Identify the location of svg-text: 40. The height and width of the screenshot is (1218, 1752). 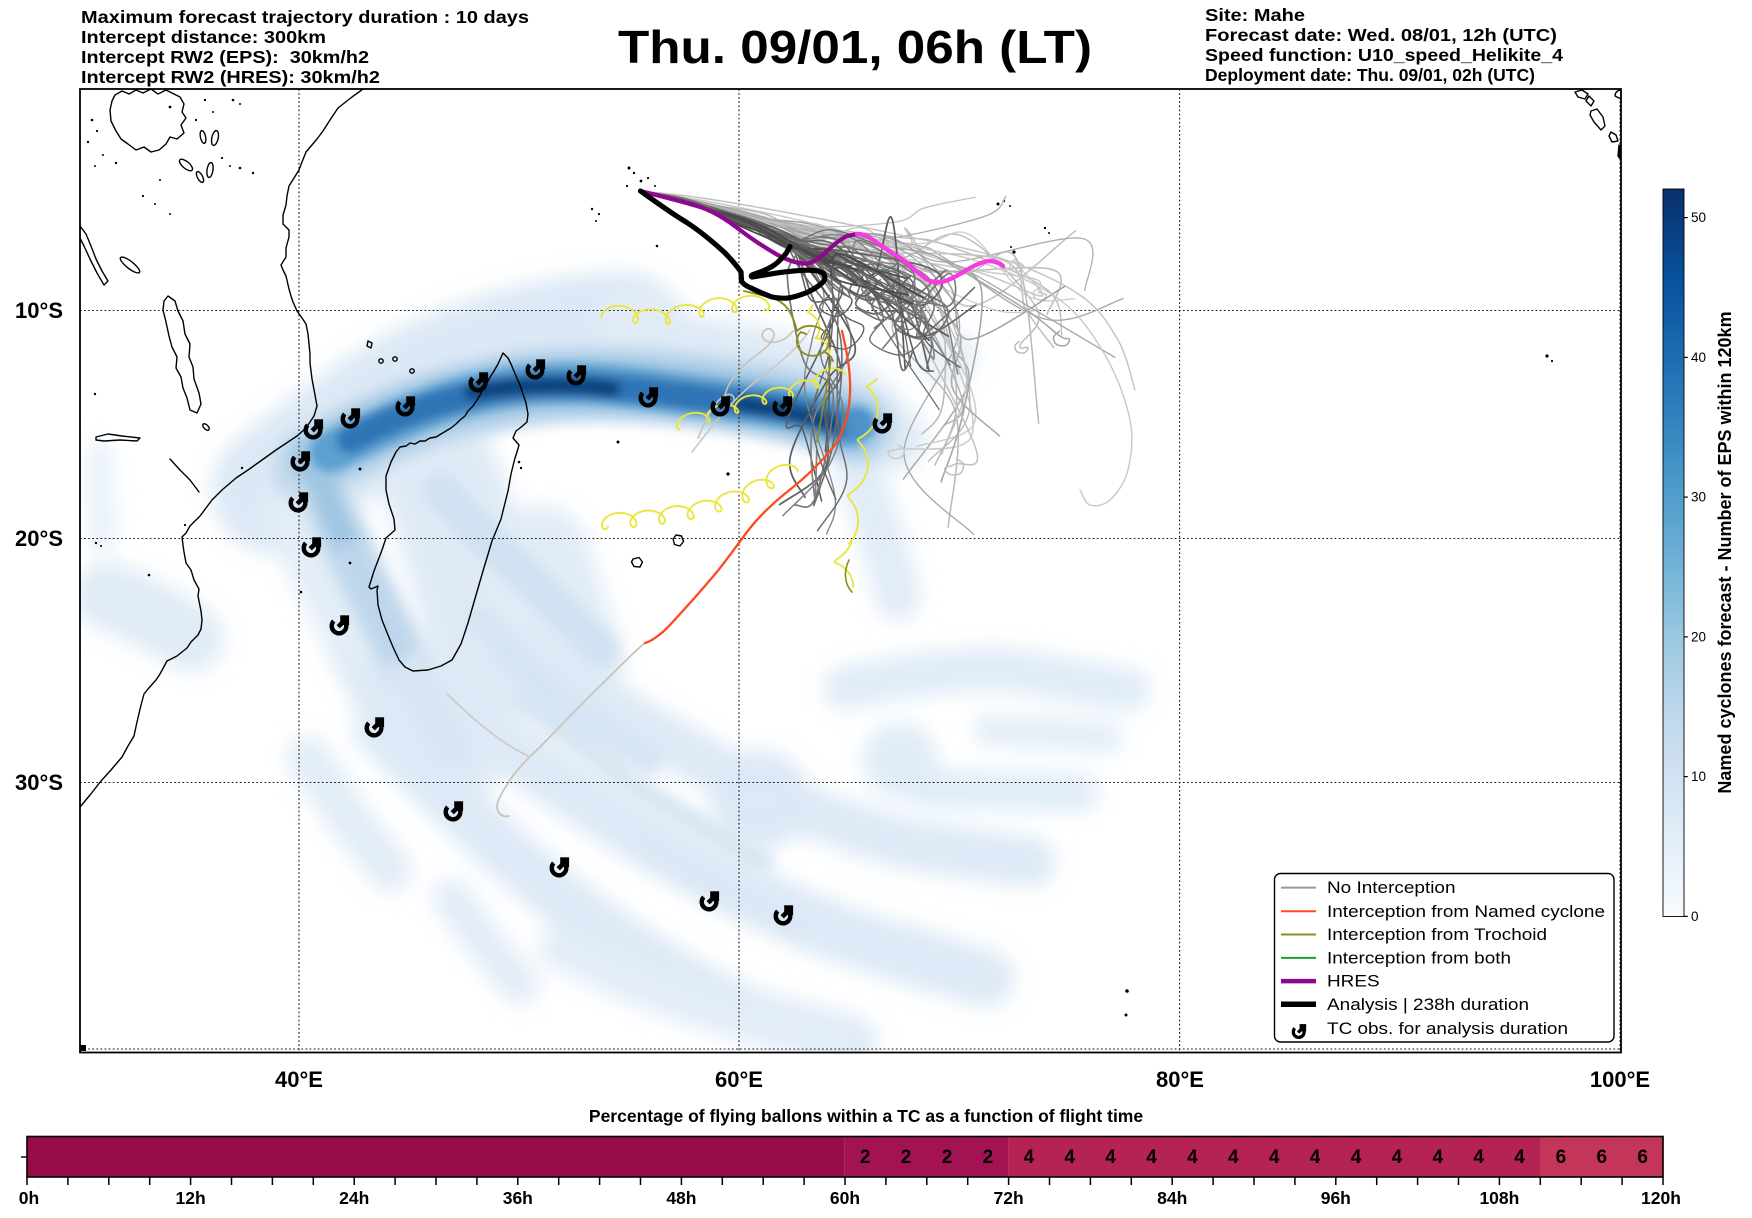
(1698, 357).